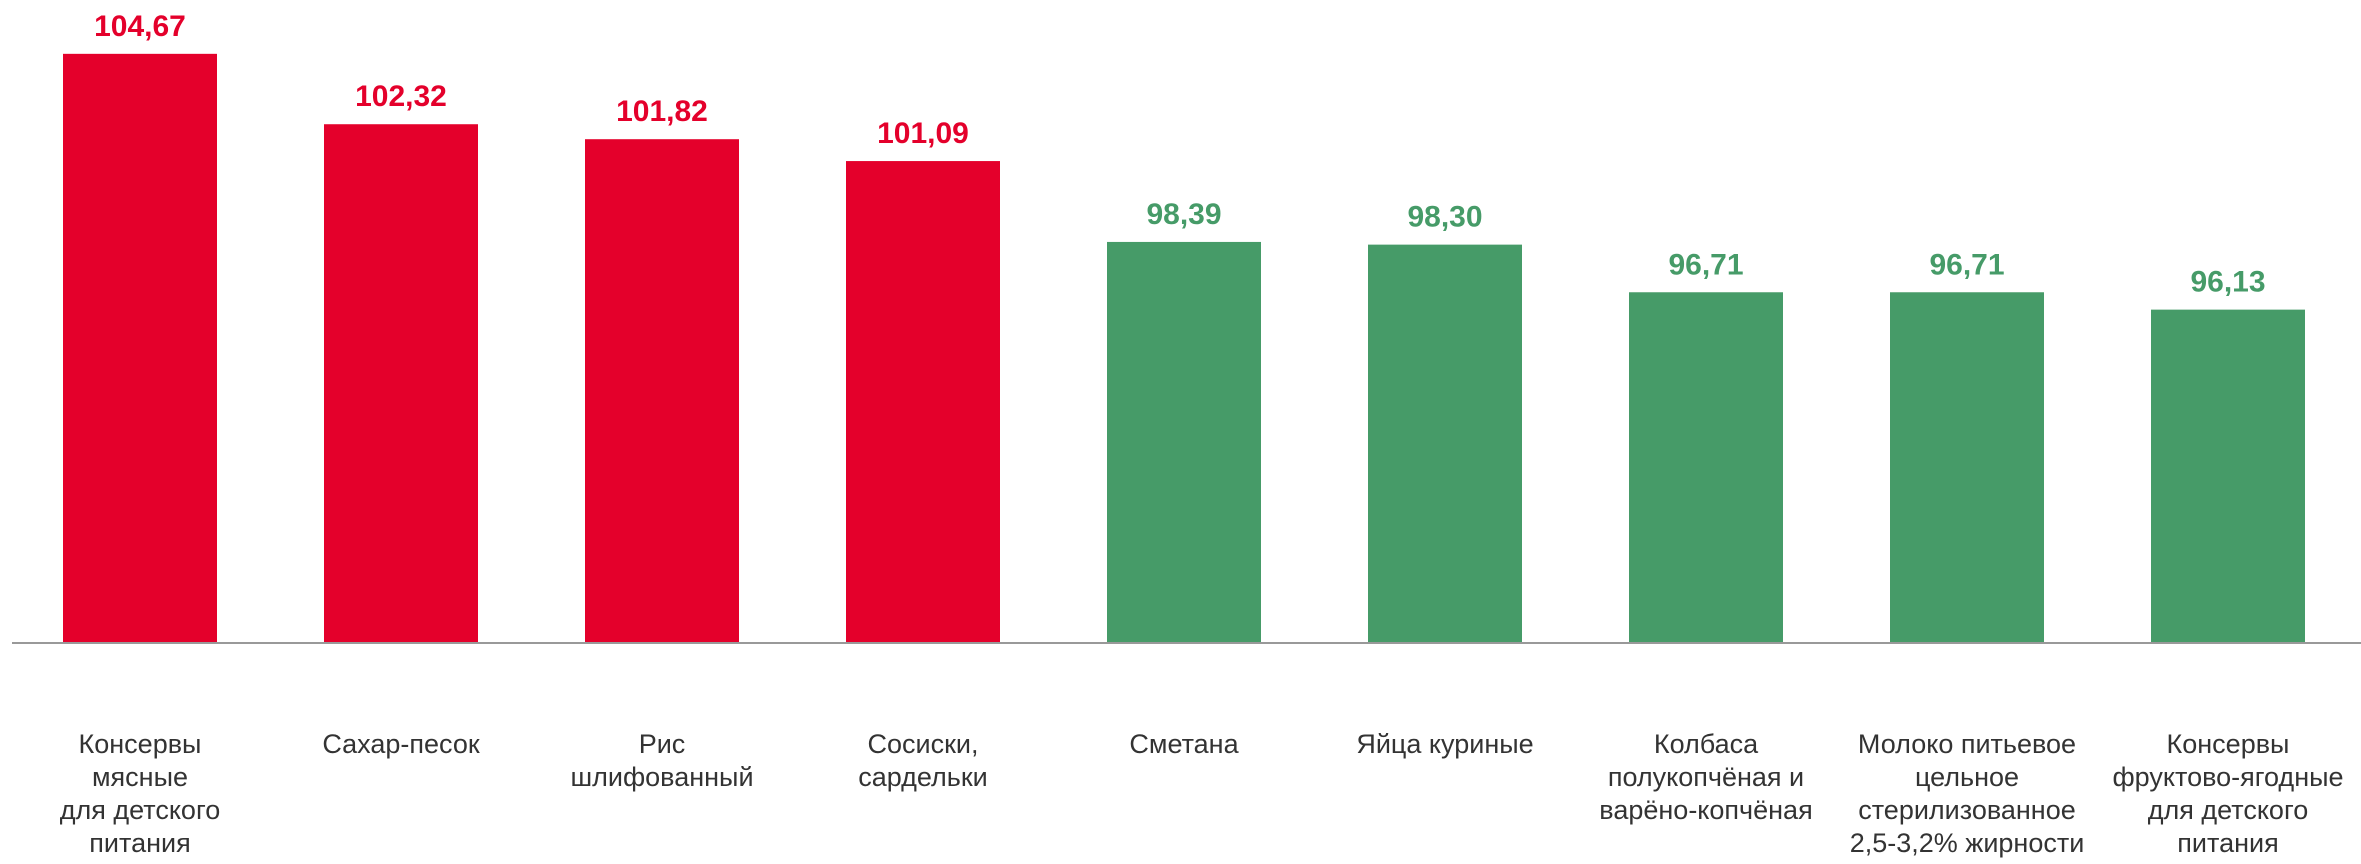 The image size is (2361, 864). What do you see at coordinates (140, 793) in the screenshot?
I see `x-tick-label: Консервы мясные для детского питания` at bounding box center [140, 793].